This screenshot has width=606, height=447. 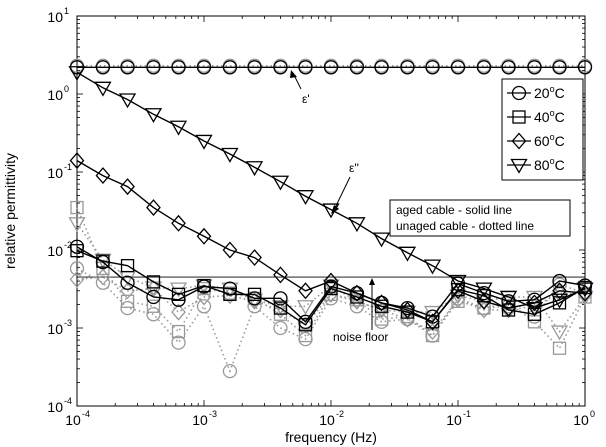 I want to click on eps-double-prime-label: ε'', so click(x=354, y=168).